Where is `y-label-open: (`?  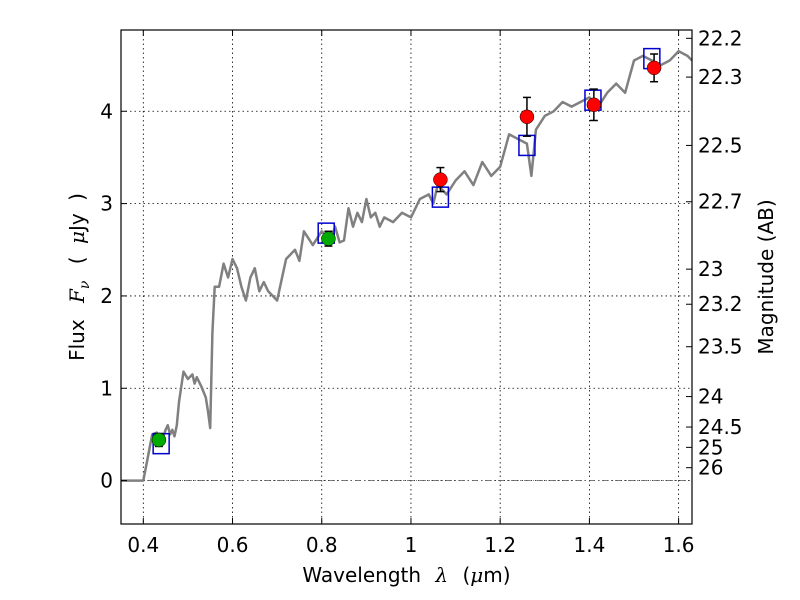
y-label-open: ( is located at coordinates (77, 260).